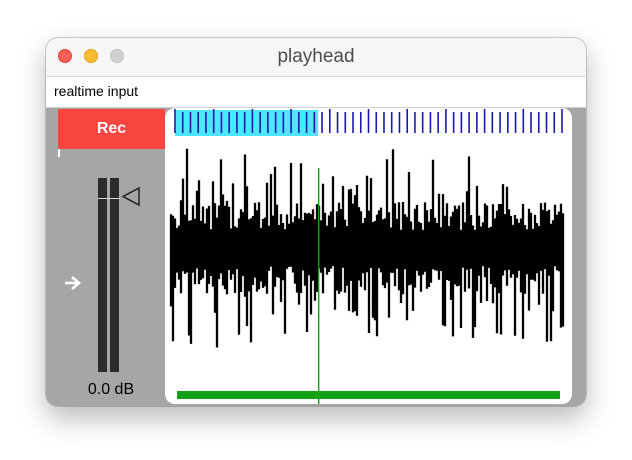 The width and height of the screenshot is (632, 460). Describe the element at coordinates (91, 56) in the screenshot. I see `minimize-icon` at that location.